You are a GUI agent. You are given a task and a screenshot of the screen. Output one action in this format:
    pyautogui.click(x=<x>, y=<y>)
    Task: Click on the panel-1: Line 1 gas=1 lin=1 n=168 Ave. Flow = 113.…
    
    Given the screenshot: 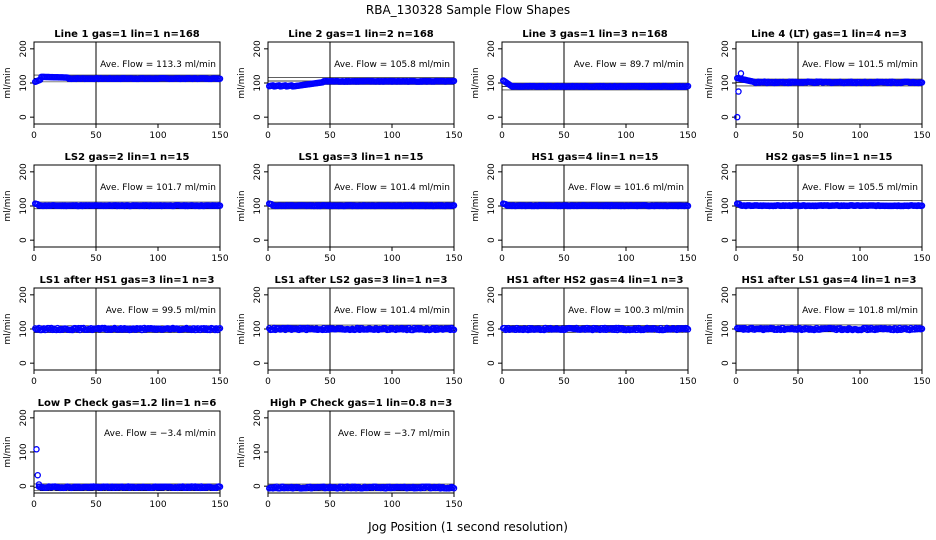 What is the action you would take?
    pyautogui.click(x=116, y=85)
    